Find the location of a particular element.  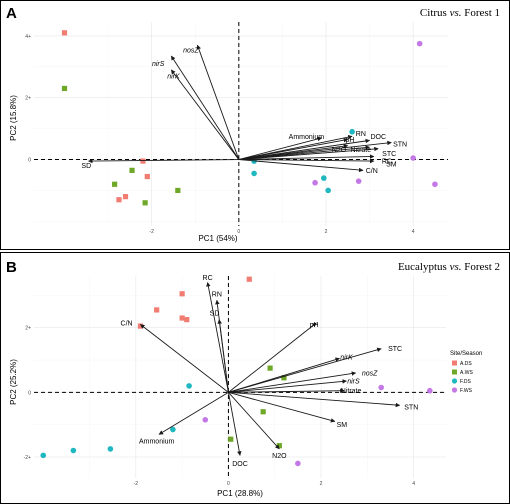

panel-a-y-tick-label: 4+ is located at coordinates (28, 37).